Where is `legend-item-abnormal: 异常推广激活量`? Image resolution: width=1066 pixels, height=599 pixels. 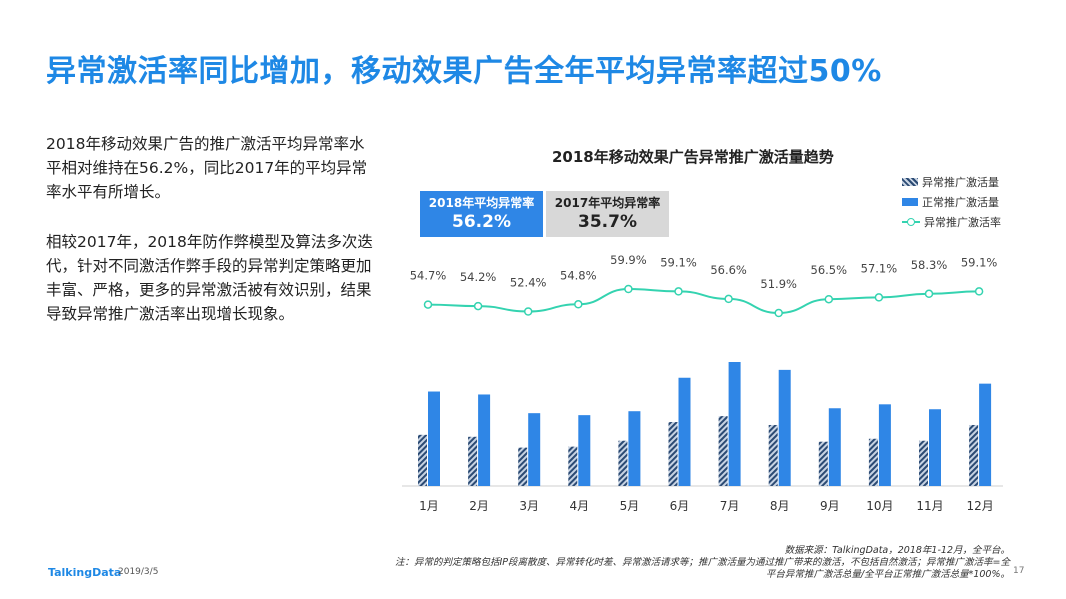 legend-item-abnormal: 异常推广激活量 is located at coordinates (951, 182).